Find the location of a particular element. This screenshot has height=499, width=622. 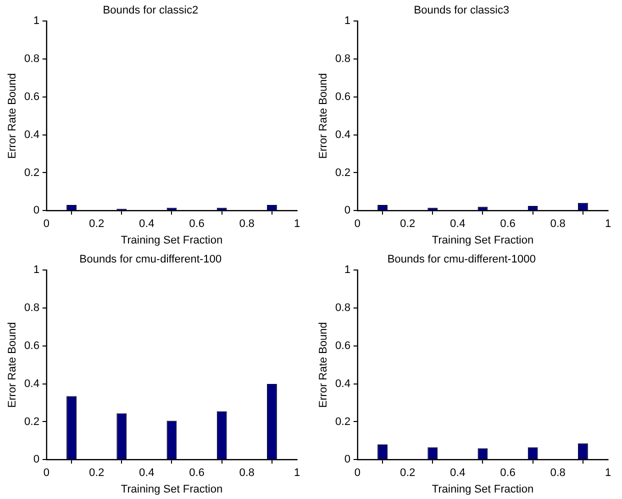

chart-title: Bounds for classic2 is located at coordinates (150, 10).